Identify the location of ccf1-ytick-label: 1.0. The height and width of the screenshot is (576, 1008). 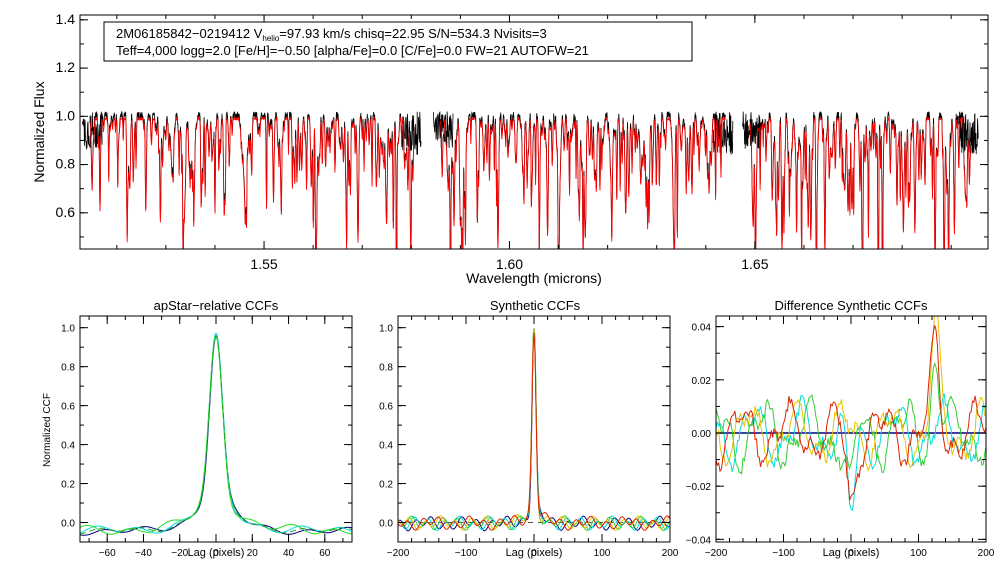
(68, 329).